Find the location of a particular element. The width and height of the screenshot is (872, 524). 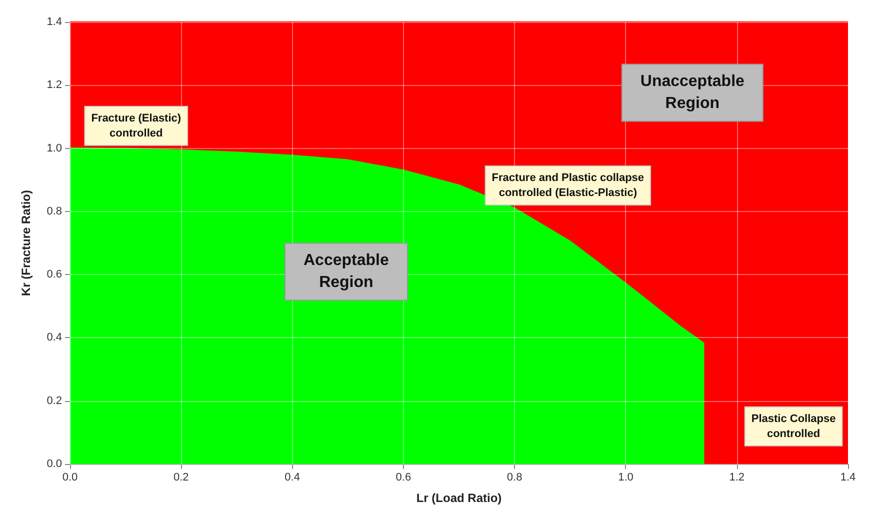

x-tick-label: 1.2 is located at coordinates (737, 478).